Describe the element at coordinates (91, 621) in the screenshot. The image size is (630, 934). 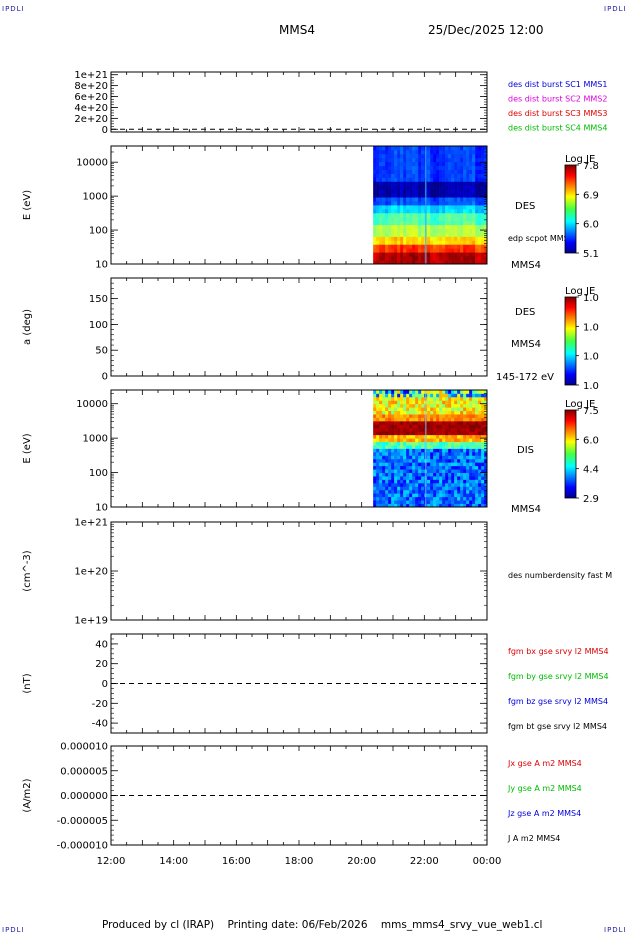
I see `y-tick-label: 1e+19` at that location.